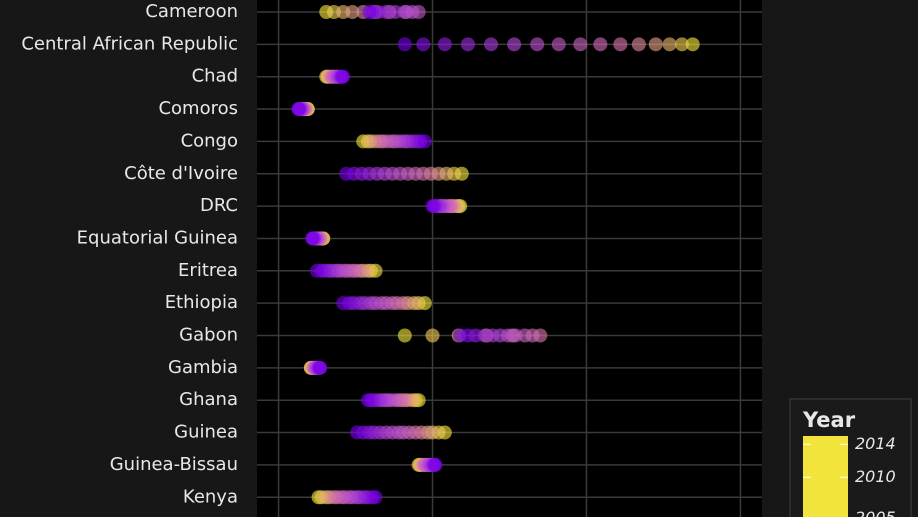 The image size is (918, 517). Describe the element at coordinates (210, 496) in the screenshot. I see `category-label: Kenya` at that location.